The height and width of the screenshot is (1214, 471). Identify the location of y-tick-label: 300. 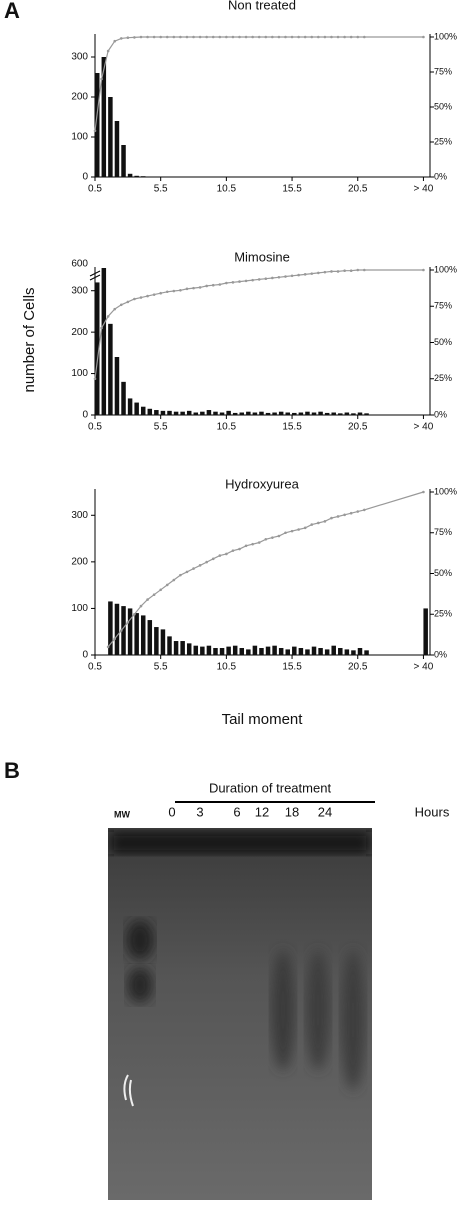
(79, 515).